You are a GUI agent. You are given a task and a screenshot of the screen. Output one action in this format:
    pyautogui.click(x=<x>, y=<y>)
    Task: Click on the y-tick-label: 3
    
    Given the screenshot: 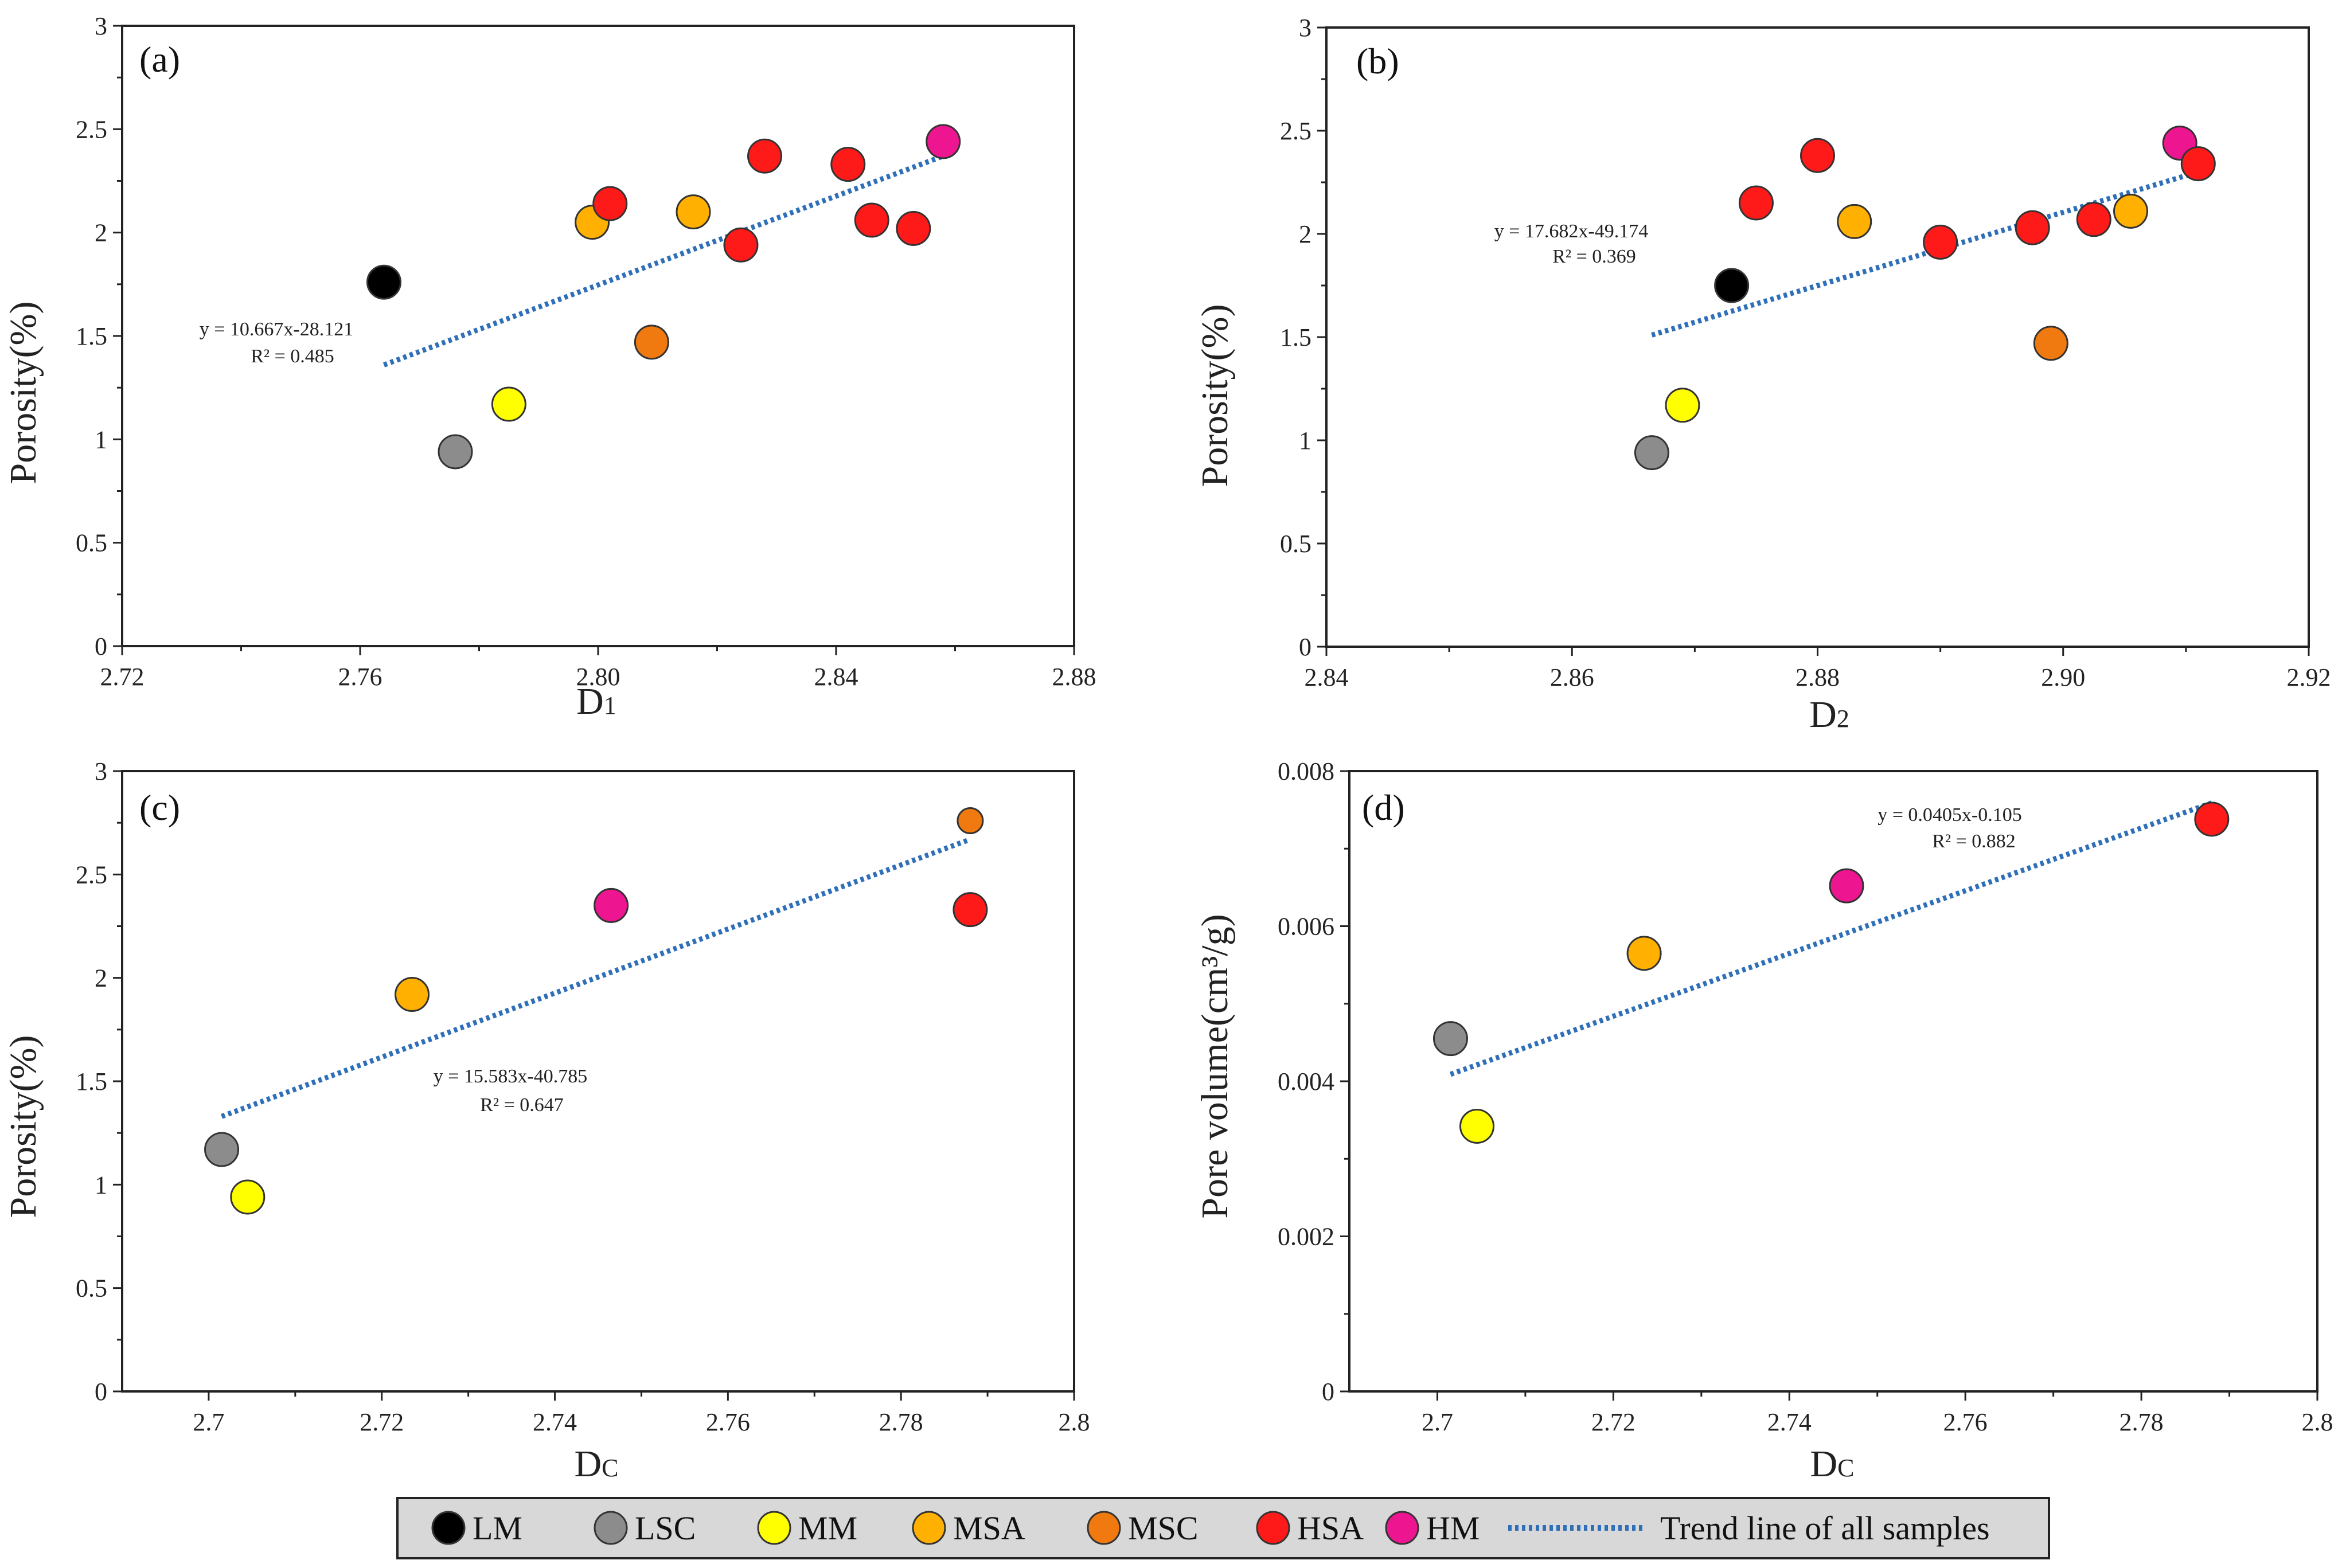 What is the action you would take?
    pyautogui.click(x=101, y=771)
    